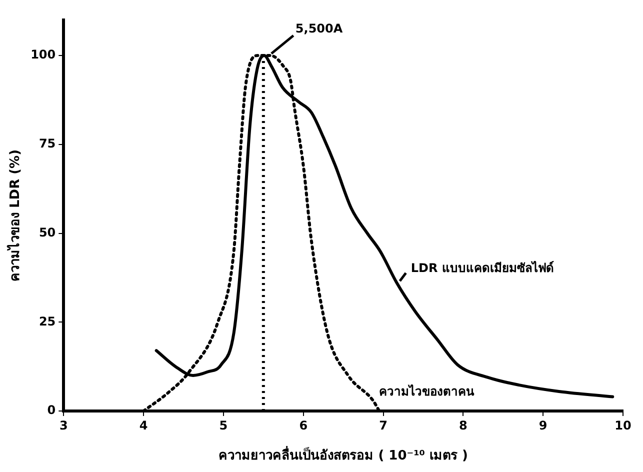 The width and height of the screenshot is (643, 472). Describe the element at coordinates (303, 425) in the screenshot. I see `x-tick-label: 6` at that location.